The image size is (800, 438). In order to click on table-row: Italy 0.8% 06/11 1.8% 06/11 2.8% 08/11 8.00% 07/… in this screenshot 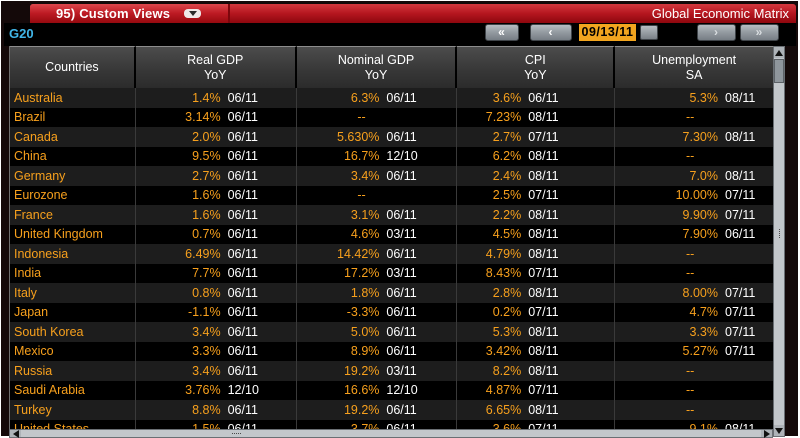, I will do `click(391, 293)`.